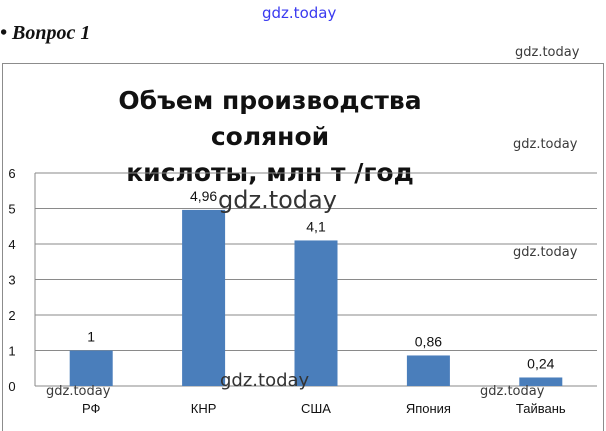 The width and height of the screenshot is (606, 431). I want to click on x-category-label: КНР, so click(204, 408).